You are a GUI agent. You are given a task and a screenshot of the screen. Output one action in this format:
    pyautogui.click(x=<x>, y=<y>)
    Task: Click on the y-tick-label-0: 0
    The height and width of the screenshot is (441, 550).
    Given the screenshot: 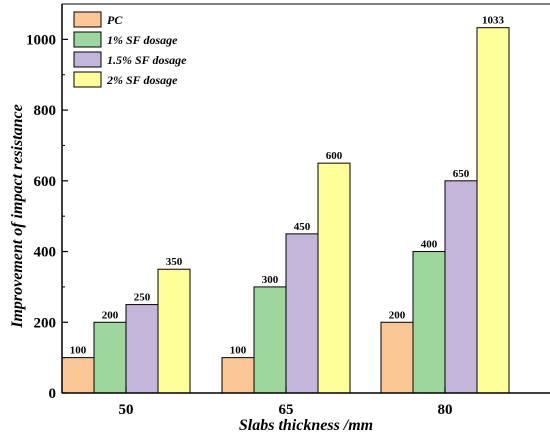 What is the action you would take?
    pyautogui.click(x=53, y=394)
    